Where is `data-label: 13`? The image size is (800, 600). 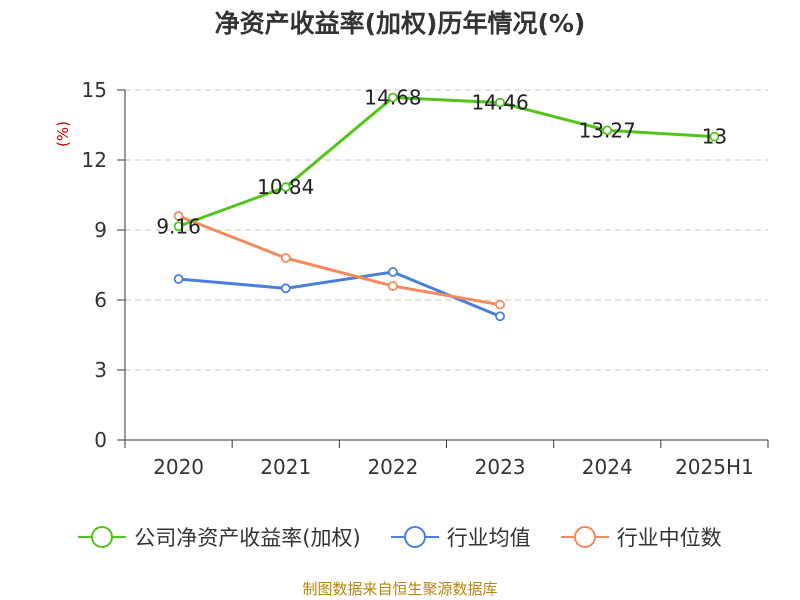
data-label: 13 is located at coordinates (714, 137).